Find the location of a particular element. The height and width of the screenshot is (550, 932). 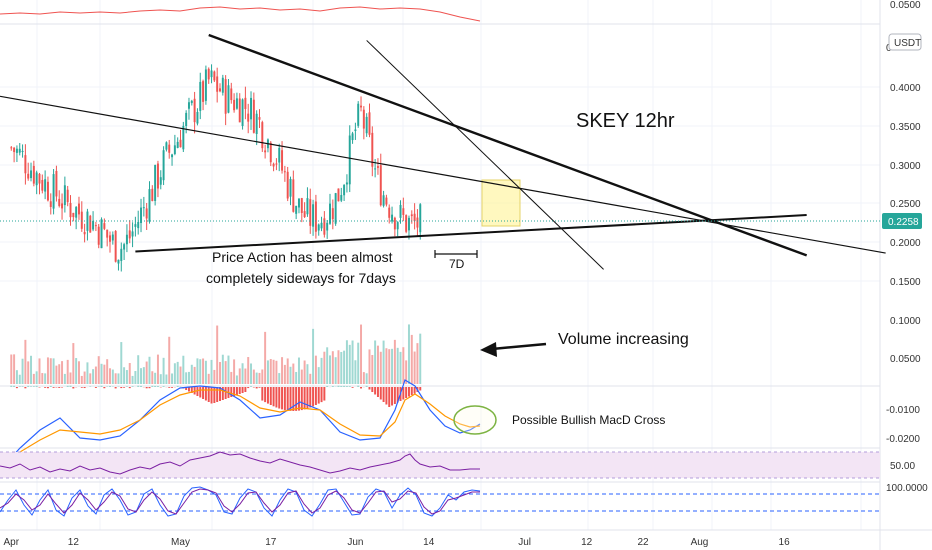

time-tick: 14 is located at coordinates (429, 542).